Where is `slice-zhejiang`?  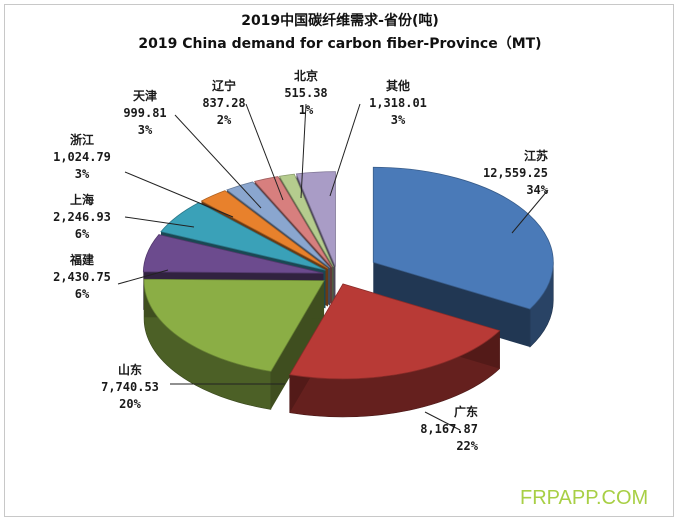 slice-zhejiang is located at coordinates (264, 229).